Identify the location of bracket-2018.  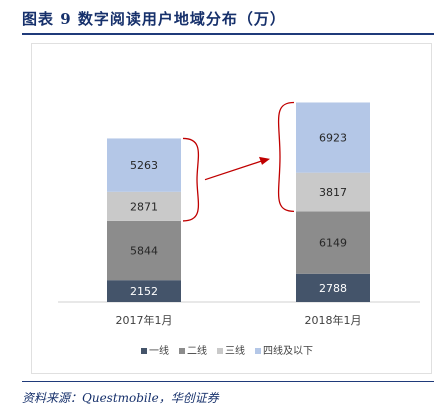
(286, 157).